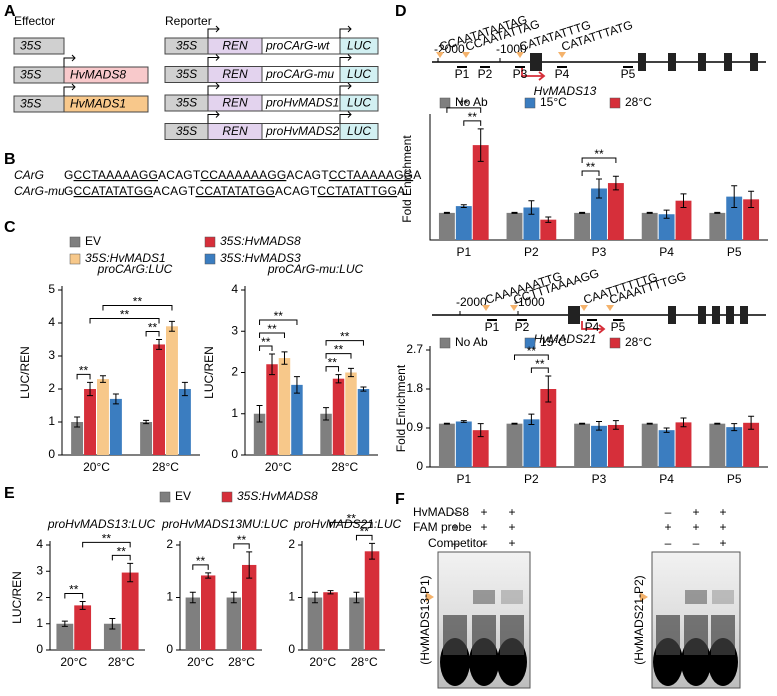 This screenshot has height=696, width=777. Describe the element at coordinates (553, 102) in the screenshot. I see `legend-label: 15°C` at that location.